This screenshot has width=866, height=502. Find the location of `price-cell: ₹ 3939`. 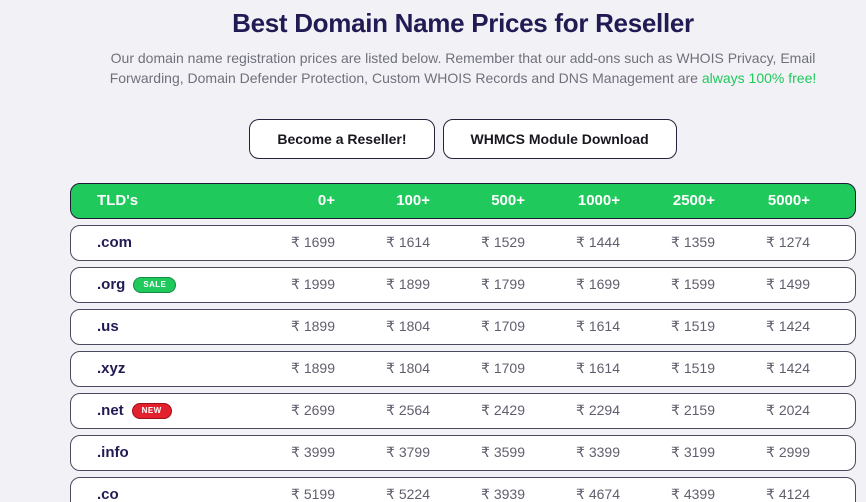

price-cell: ₹ 3939 is located at coordinates (503, 494).